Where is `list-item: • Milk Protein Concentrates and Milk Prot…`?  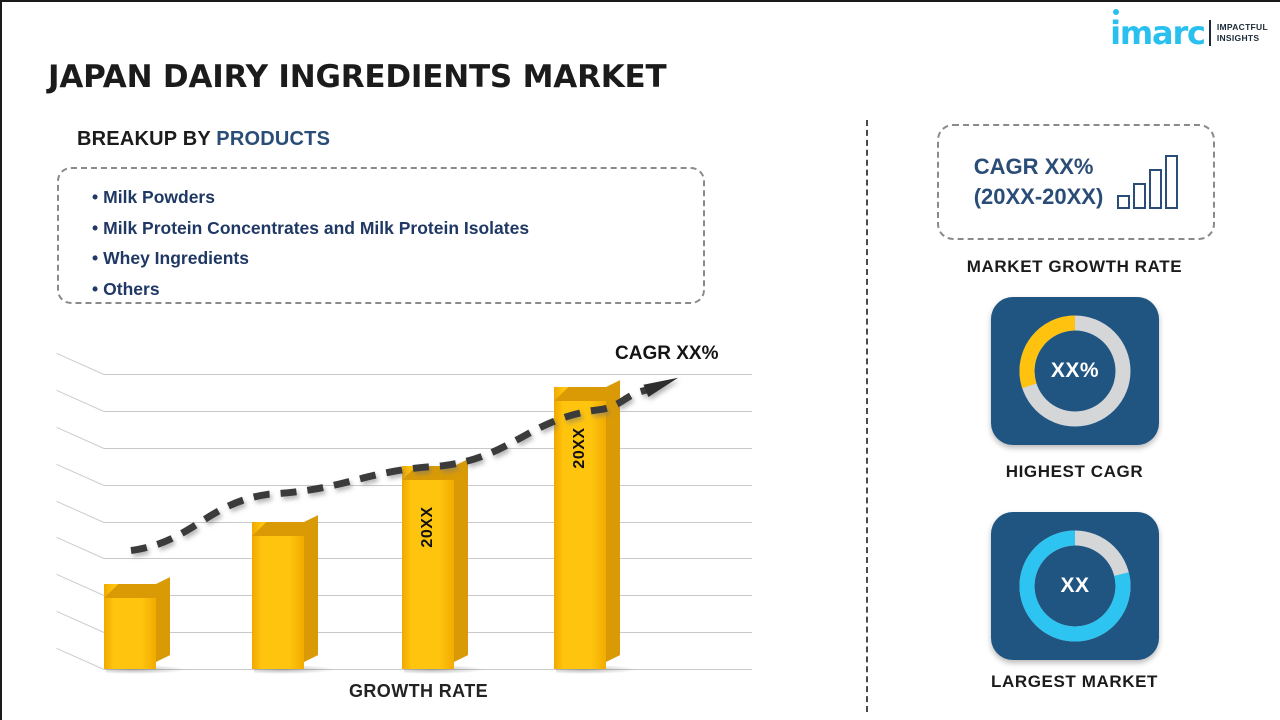
list-item: • Milk Protein Concentrates and Milk Prot… is located at coordinates (397, 228).